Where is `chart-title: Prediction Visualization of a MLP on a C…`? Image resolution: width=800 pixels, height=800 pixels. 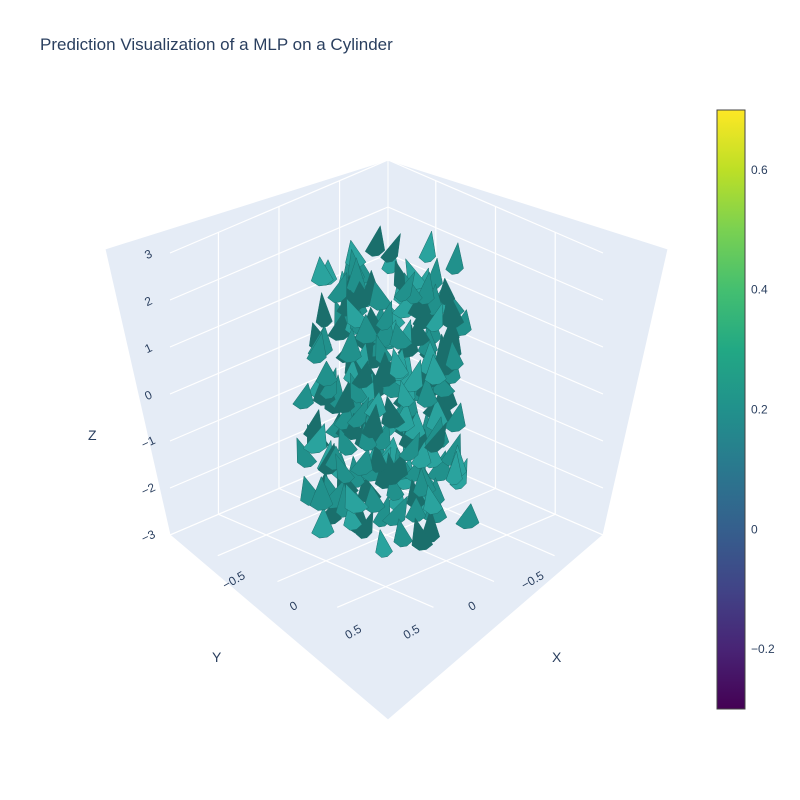
chart-title: Prediction Visualization of a MLP on a C… is located at coordinates (216, 44).